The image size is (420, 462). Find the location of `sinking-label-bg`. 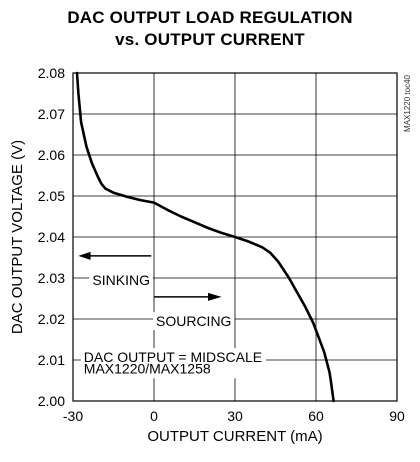

sinking-label-bg is located at coordinates (121, 280).